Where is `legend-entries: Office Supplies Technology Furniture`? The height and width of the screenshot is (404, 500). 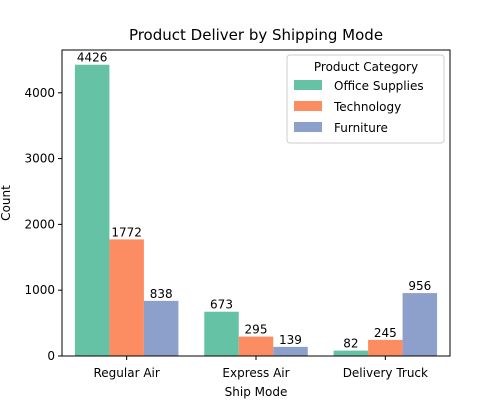
legend-entries: Office Supplies Technology Furniture is located at coordinates (359, 107).